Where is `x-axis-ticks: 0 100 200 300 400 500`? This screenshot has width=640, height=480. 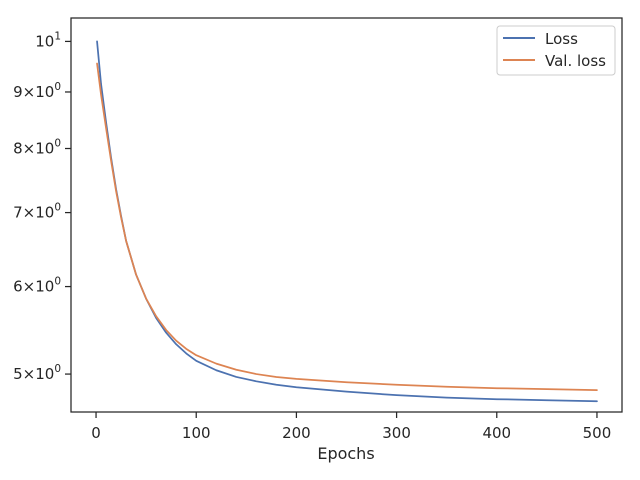 x-axis-ticks: 0 100 200 300 400 500 is located at coordinates (351, 427).